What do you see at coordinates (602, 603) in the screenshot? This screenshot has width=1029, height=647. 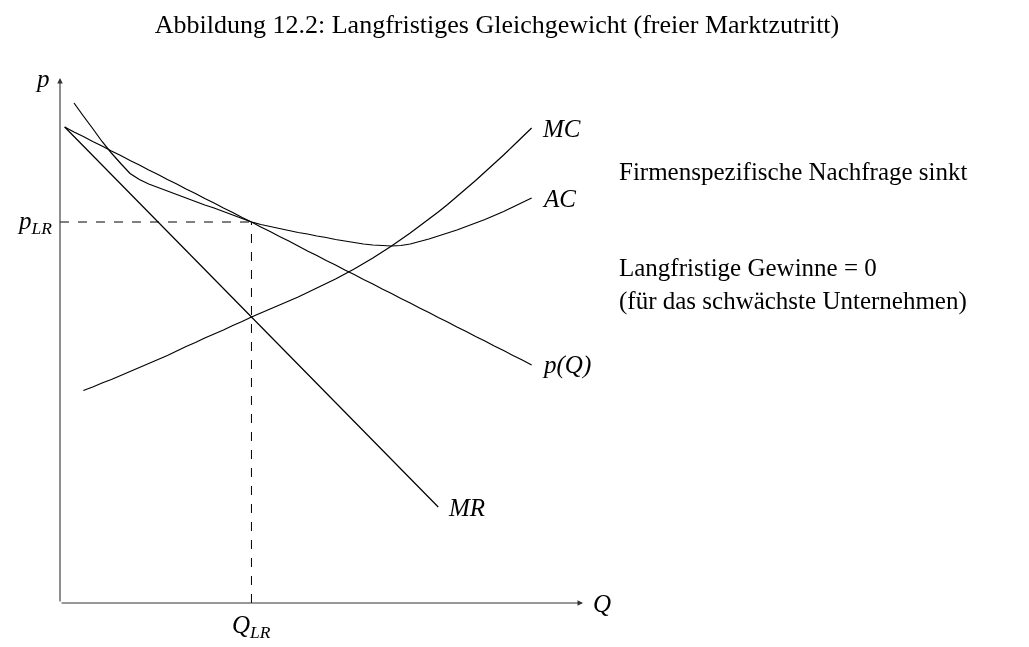 I see `x-axis-title: Q` at bounding box center [602, 603].